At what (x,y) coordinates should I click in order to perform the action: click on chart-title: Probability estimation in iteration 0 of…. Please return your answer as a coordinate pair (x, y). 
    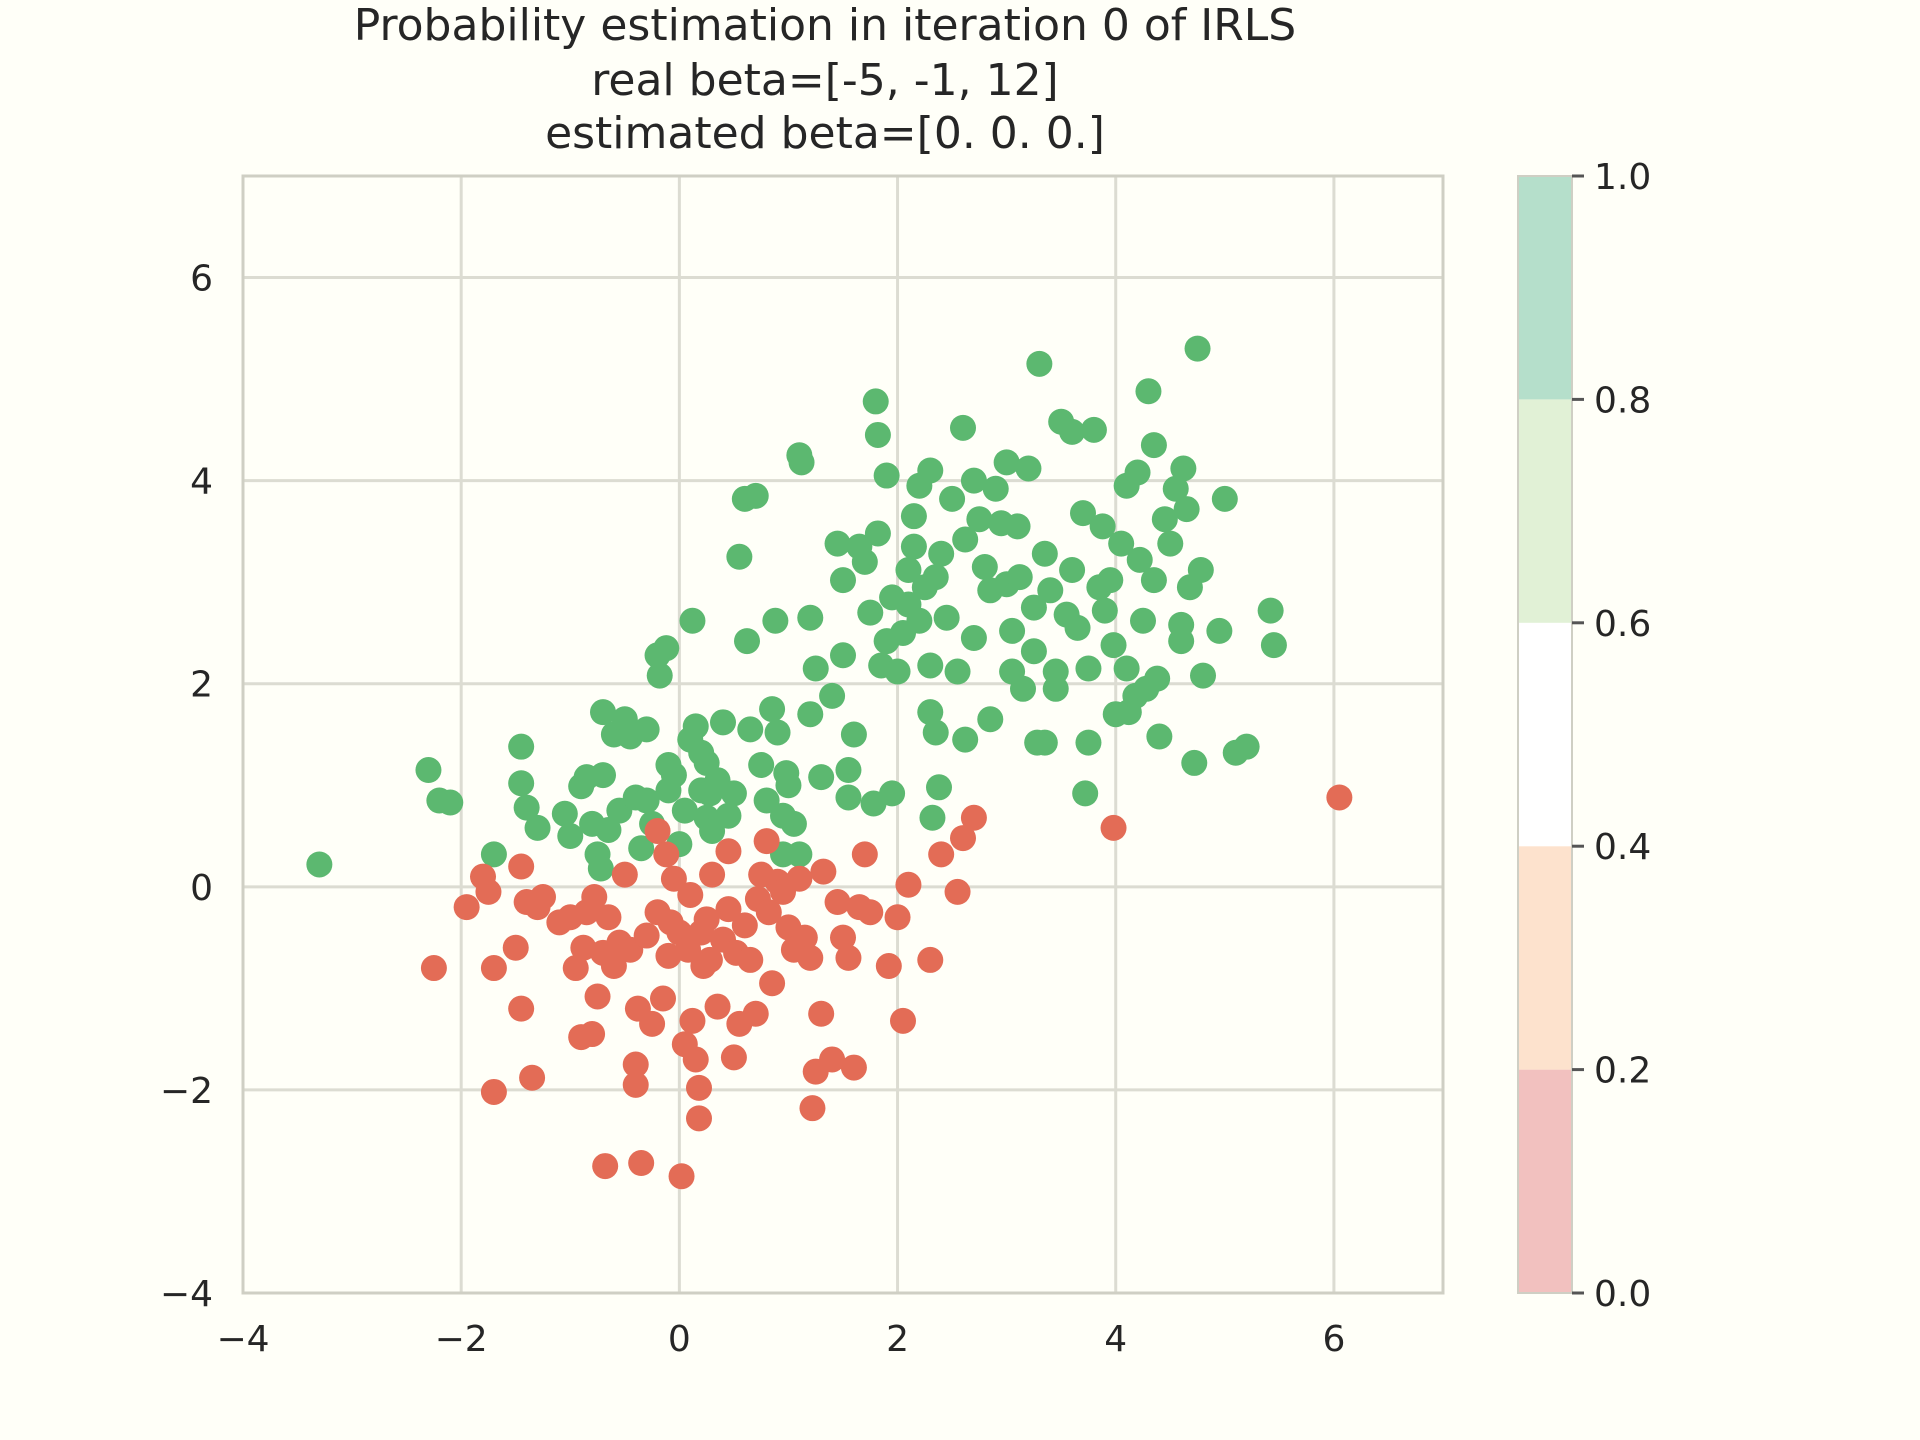
    Looking at the image, I should click on (825, 79).